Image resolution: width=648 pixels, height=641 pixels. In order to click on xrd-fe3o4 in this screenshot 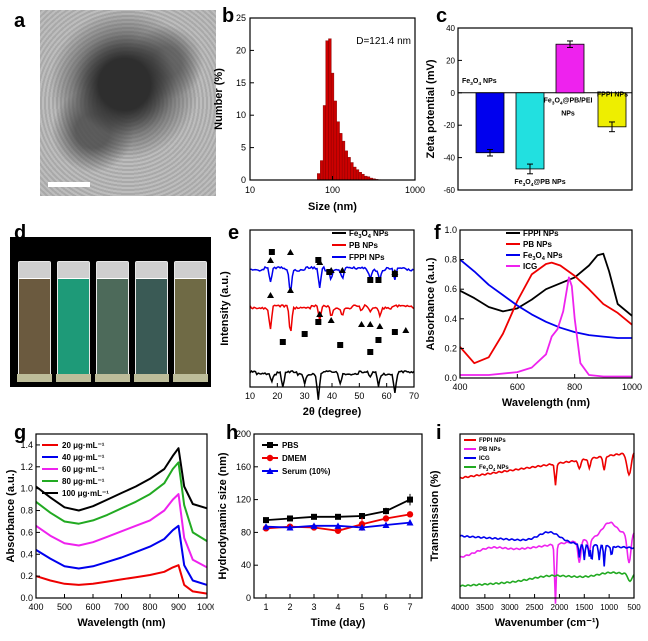, I will do `click(332, 384)`.